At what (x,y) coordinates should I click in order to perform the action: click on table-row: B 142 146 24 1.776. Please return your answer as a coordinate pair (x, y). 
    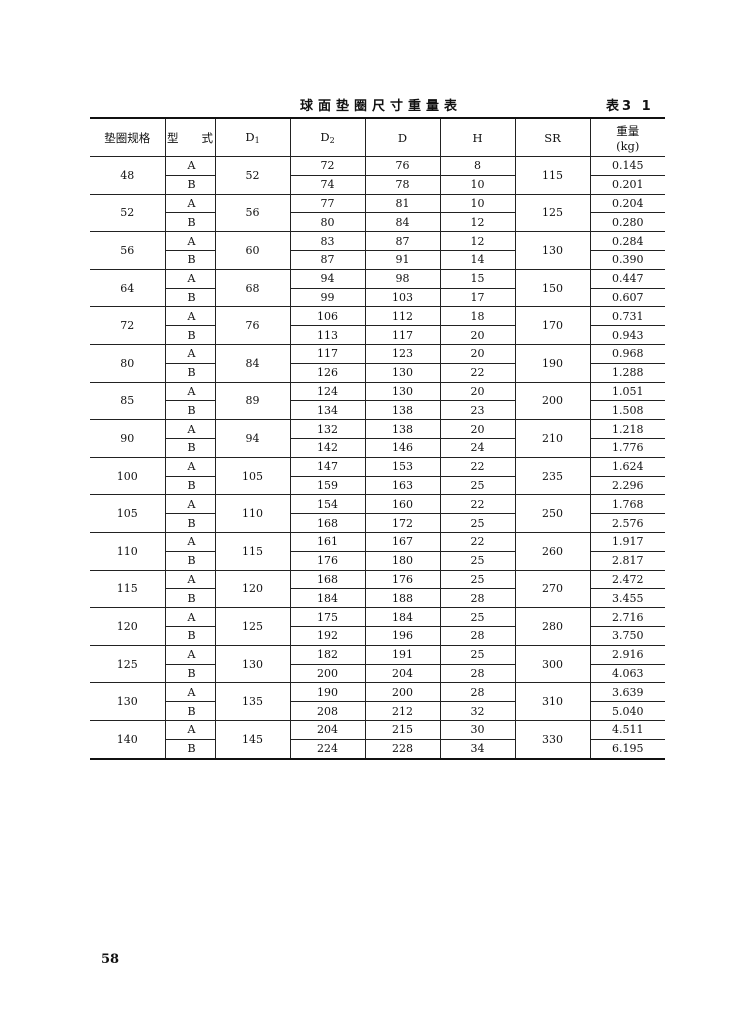
    Looking at the image, I should click on (377, 447).